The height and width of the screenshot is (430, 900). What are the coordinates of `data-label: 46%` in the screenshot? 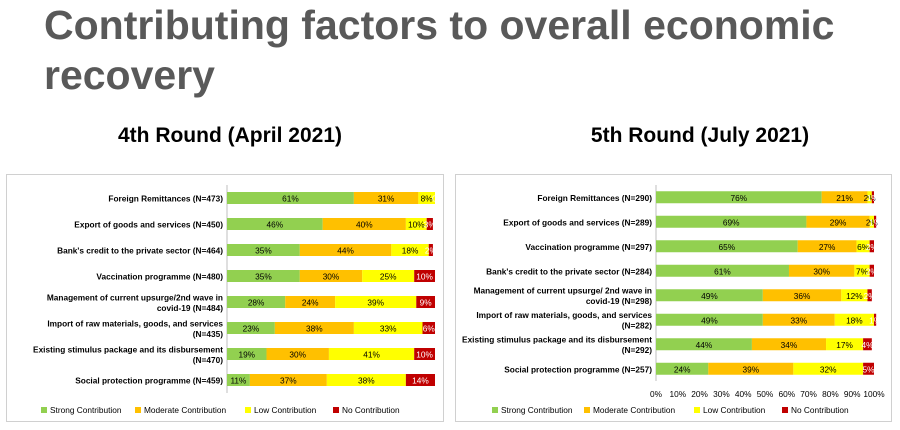 It's located at (275, 225).